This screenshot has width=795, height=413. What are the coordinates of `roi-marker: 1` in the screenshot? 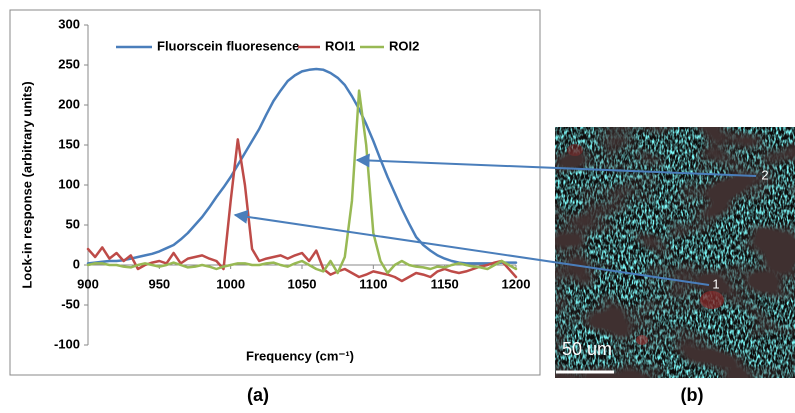 It's located at (715, 283).